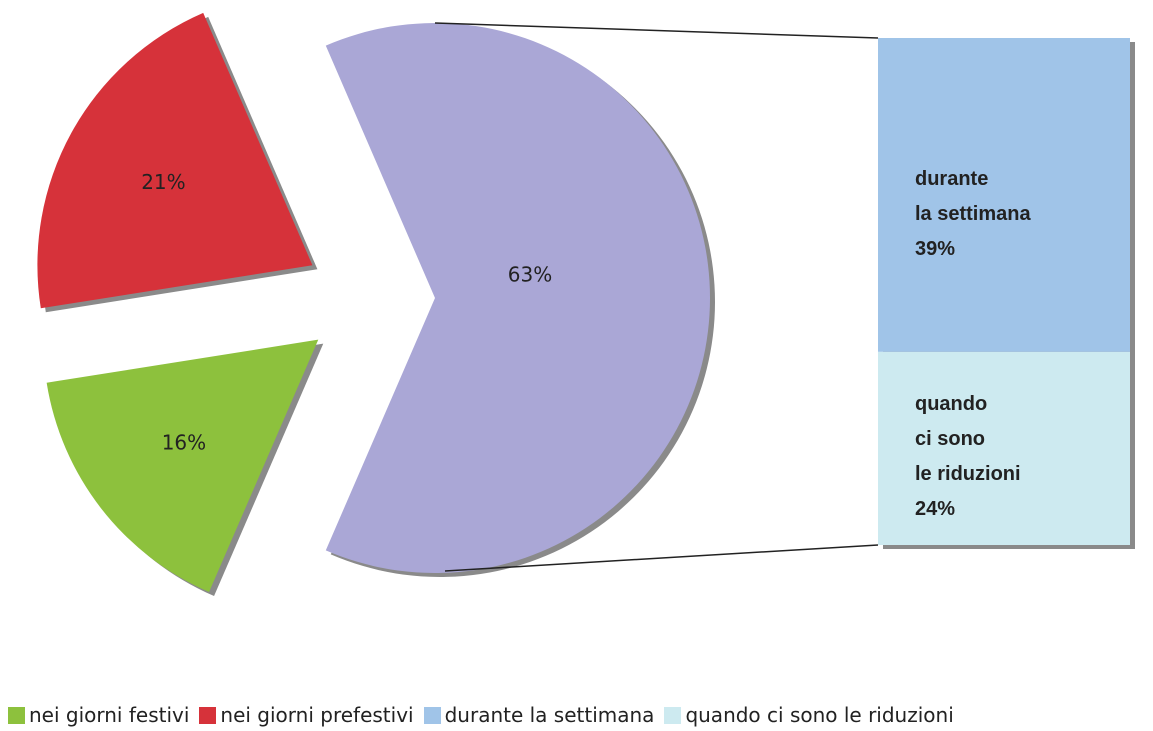 Image resolution: width=1153 pixels, height=731 pixels. Describe the element at coordinates (163, 182) in the screenshot. I see `slice-label: 21%` at that location.